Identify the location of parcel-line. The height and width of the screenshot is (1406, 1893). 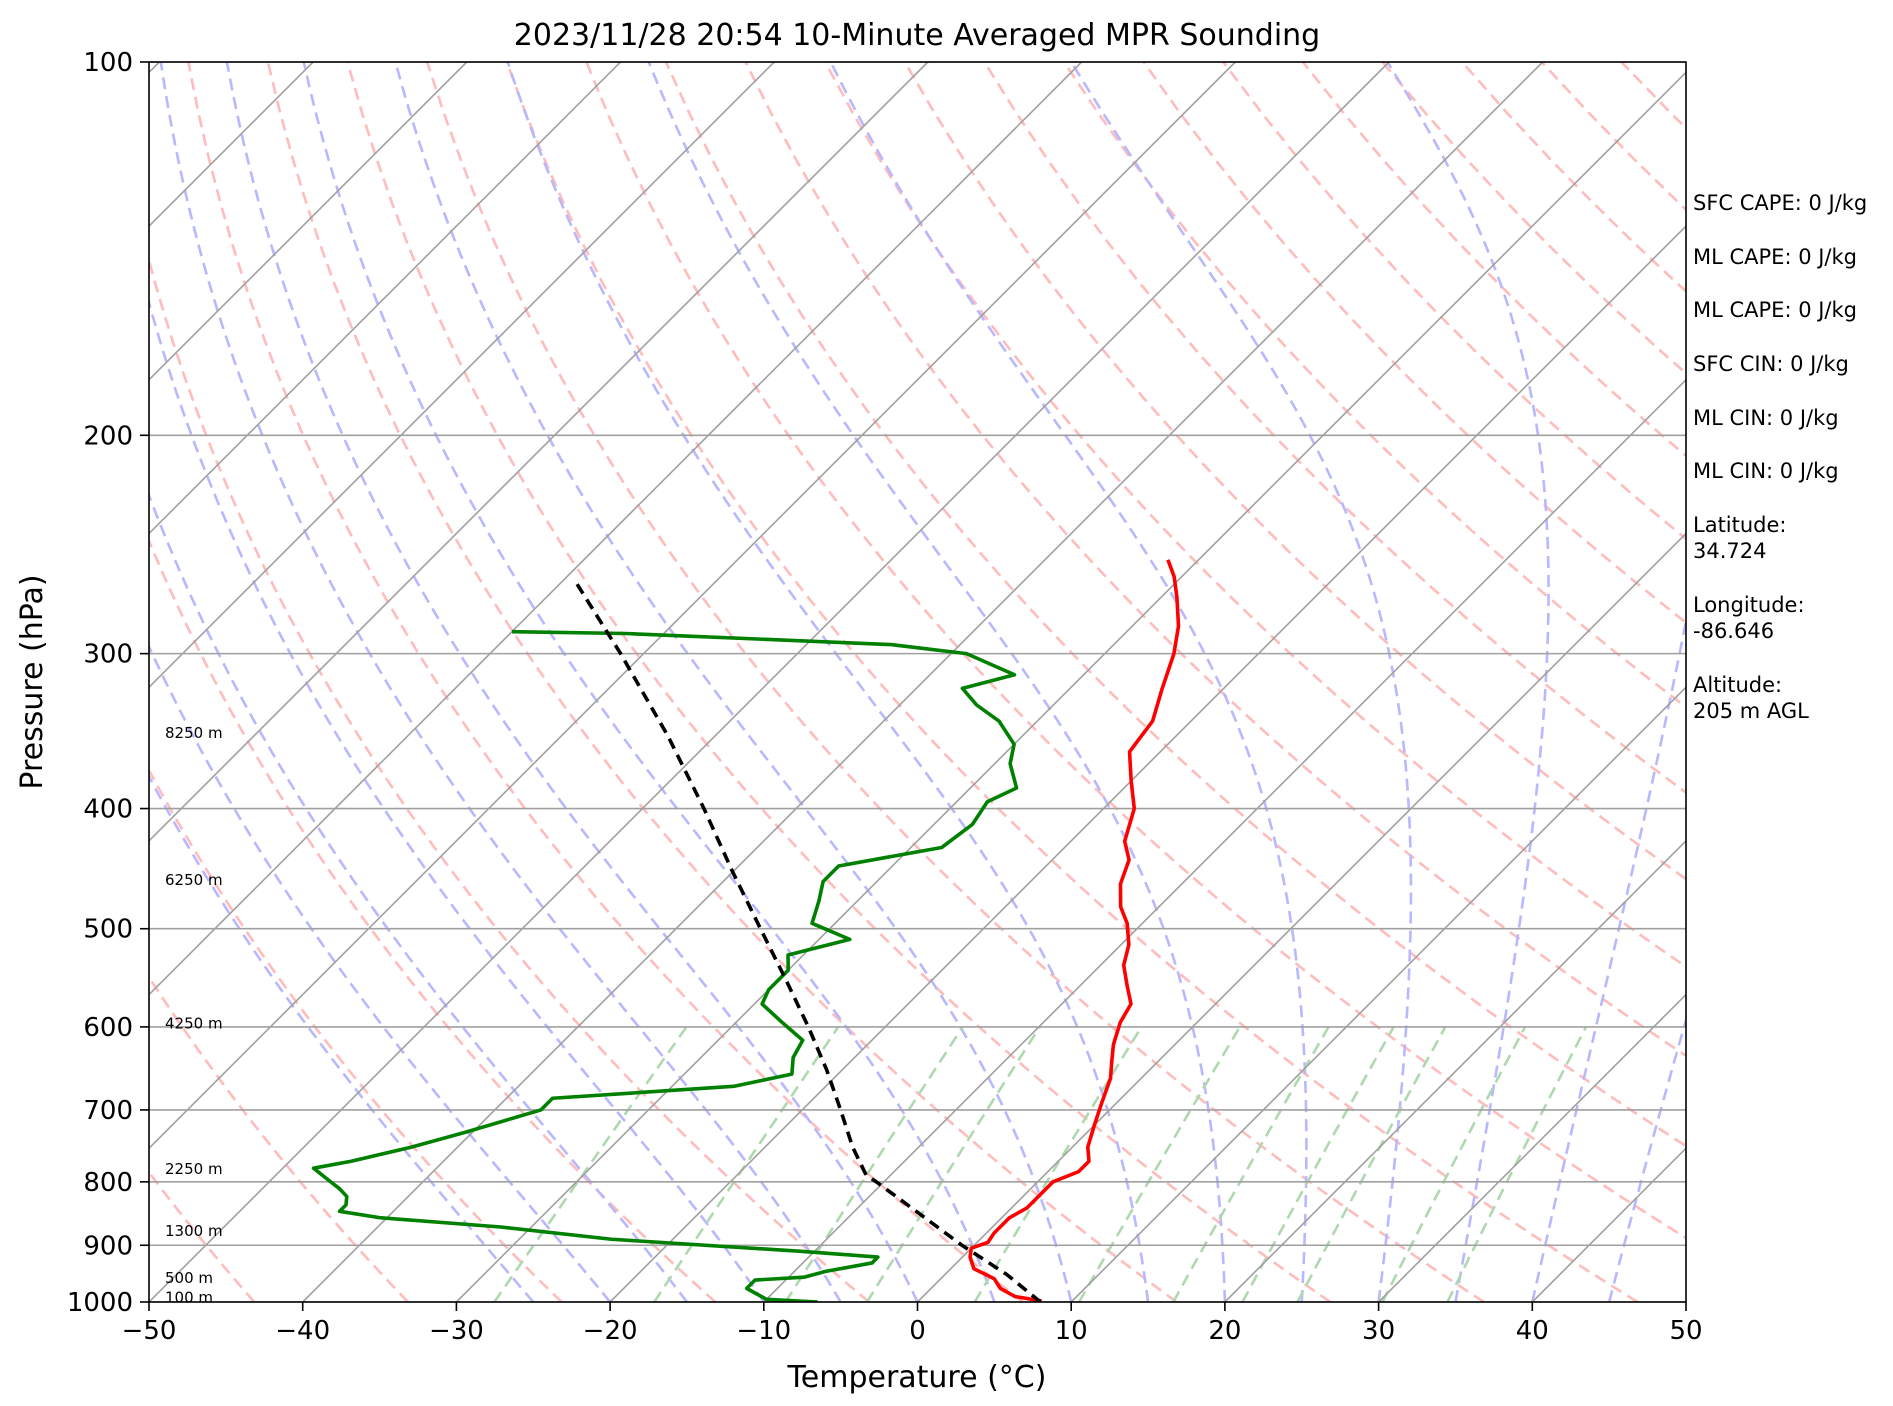
(808, 941).